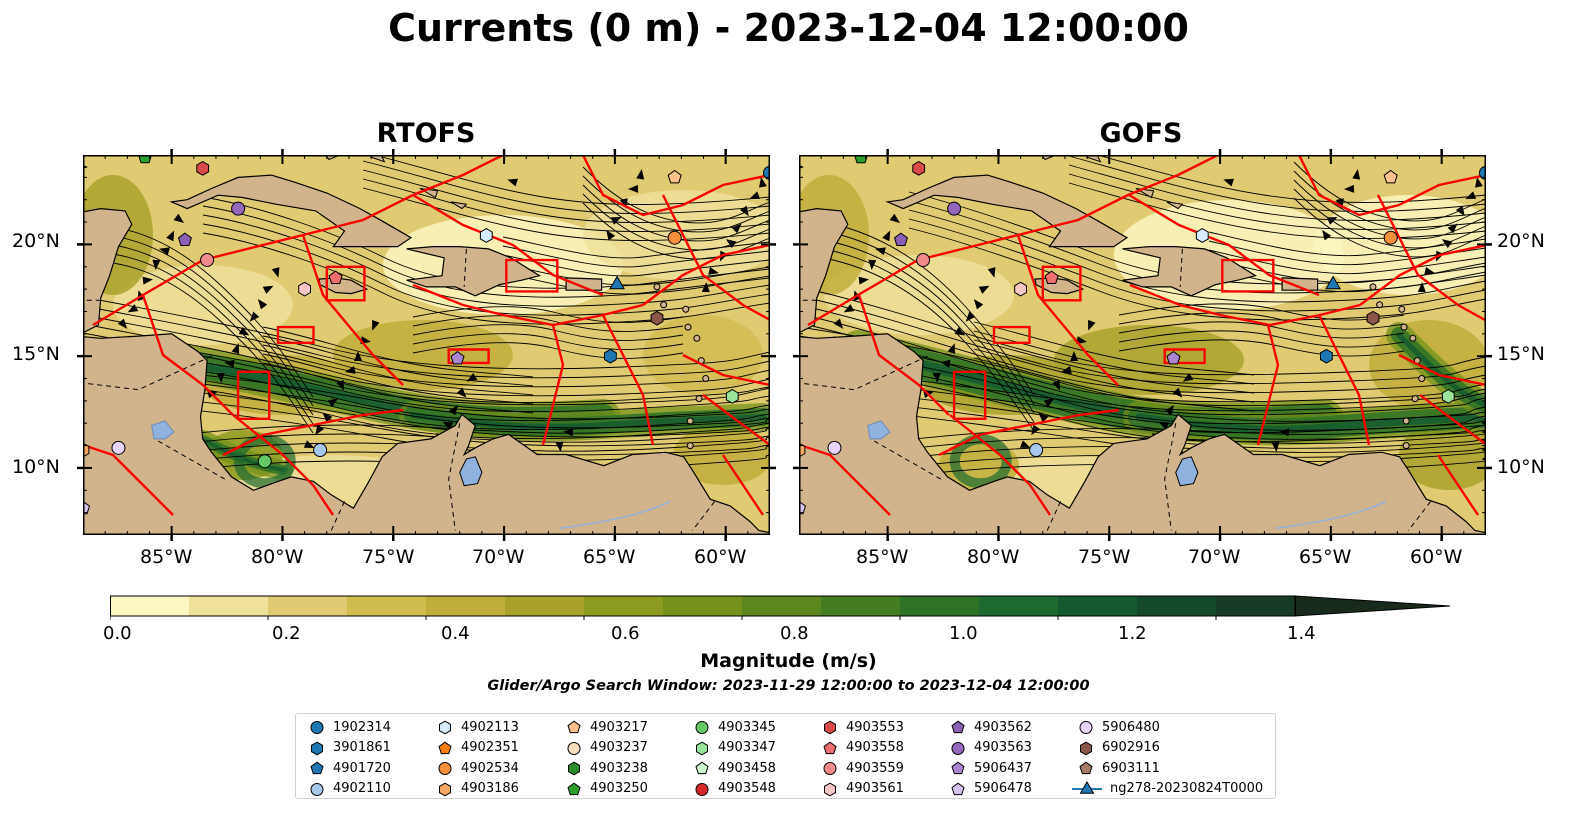  What do you see at coordinates (117, 633) in the screenshot?
I see `colorbar-tick-label: 0.0` at bounding box center [117, 633].